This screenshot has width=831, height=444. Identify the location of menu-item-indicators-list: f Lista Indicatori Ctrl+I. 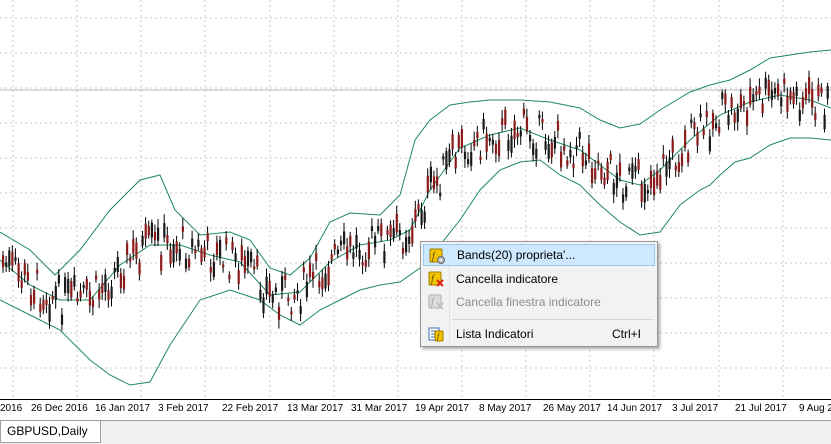
(539, 334).